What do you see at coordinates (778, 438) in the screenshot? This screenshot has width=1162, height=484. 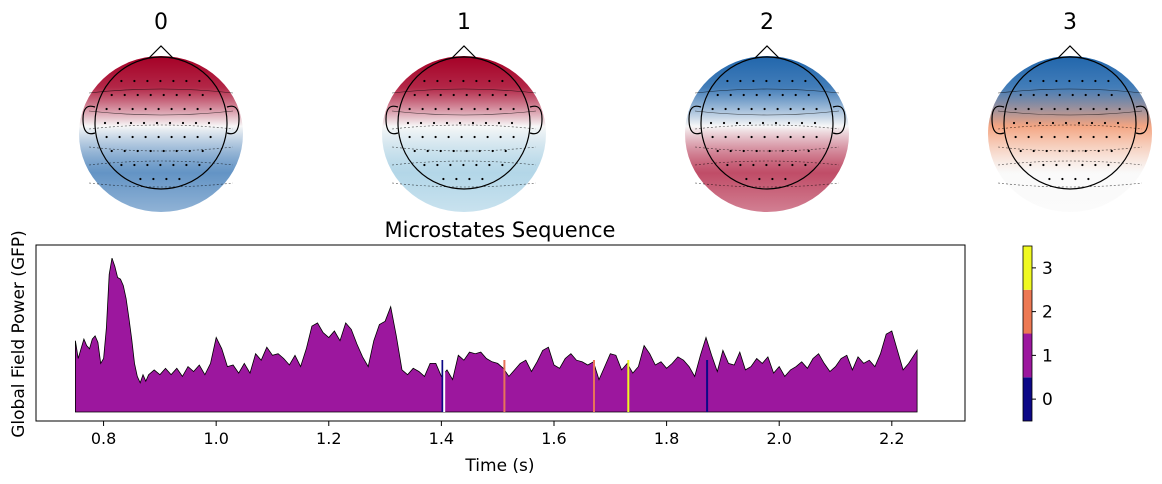 I see `x-tick-label: 2.0` at bounding box center [778, 438].